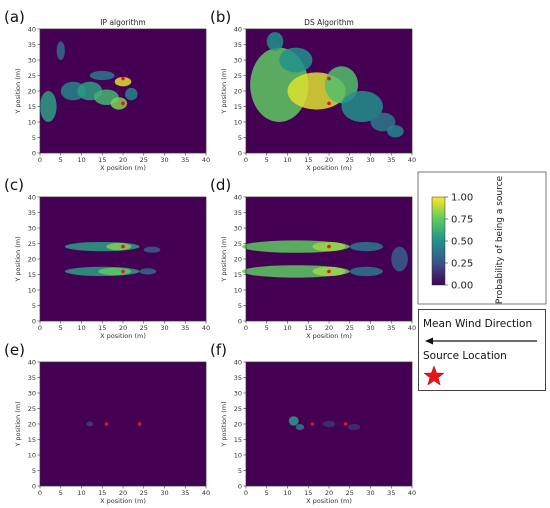 This screenshot has width=550, height=508. Describe the element at coordinates (434, 375) in the screenshot. I see `star-icon` at that location.